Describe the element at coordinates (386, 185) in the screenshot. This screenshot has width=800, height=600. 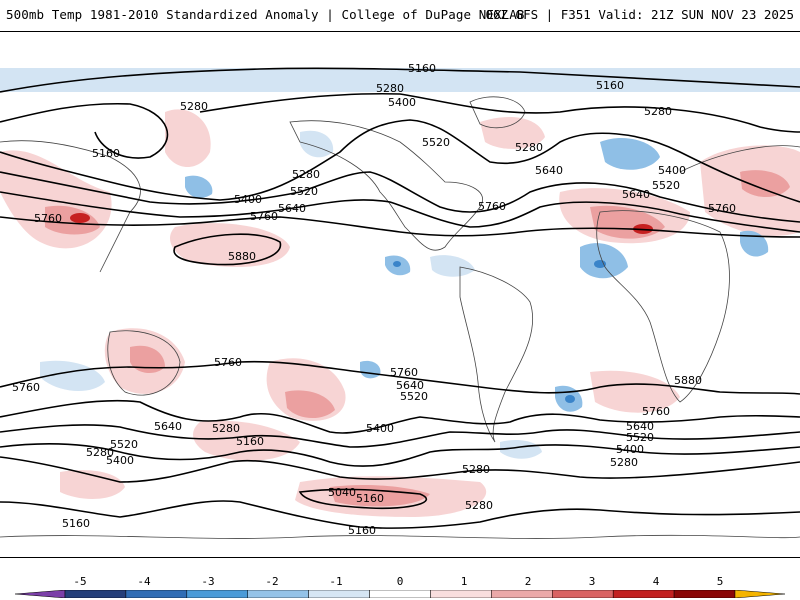
I see `north-america-coast` at that location.